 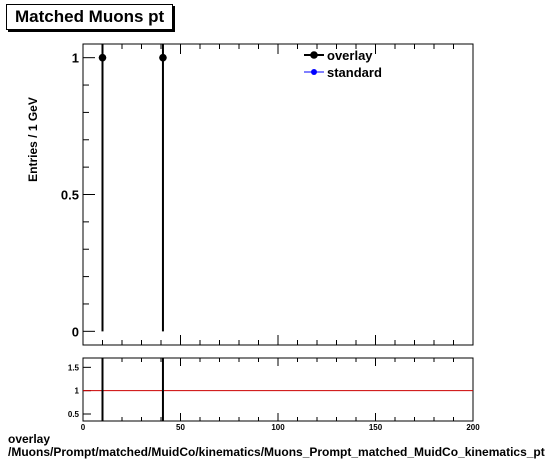 I want to click on legend-label-standard: standard, so click(x=354, y=72).